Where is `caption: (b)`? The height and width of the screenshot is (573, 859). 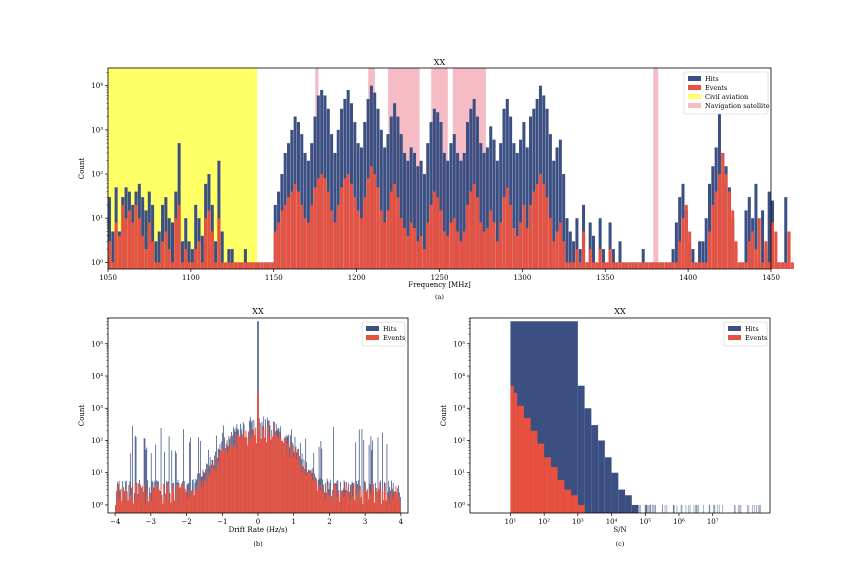
caption: (b) is located at coordinates (258, 544).